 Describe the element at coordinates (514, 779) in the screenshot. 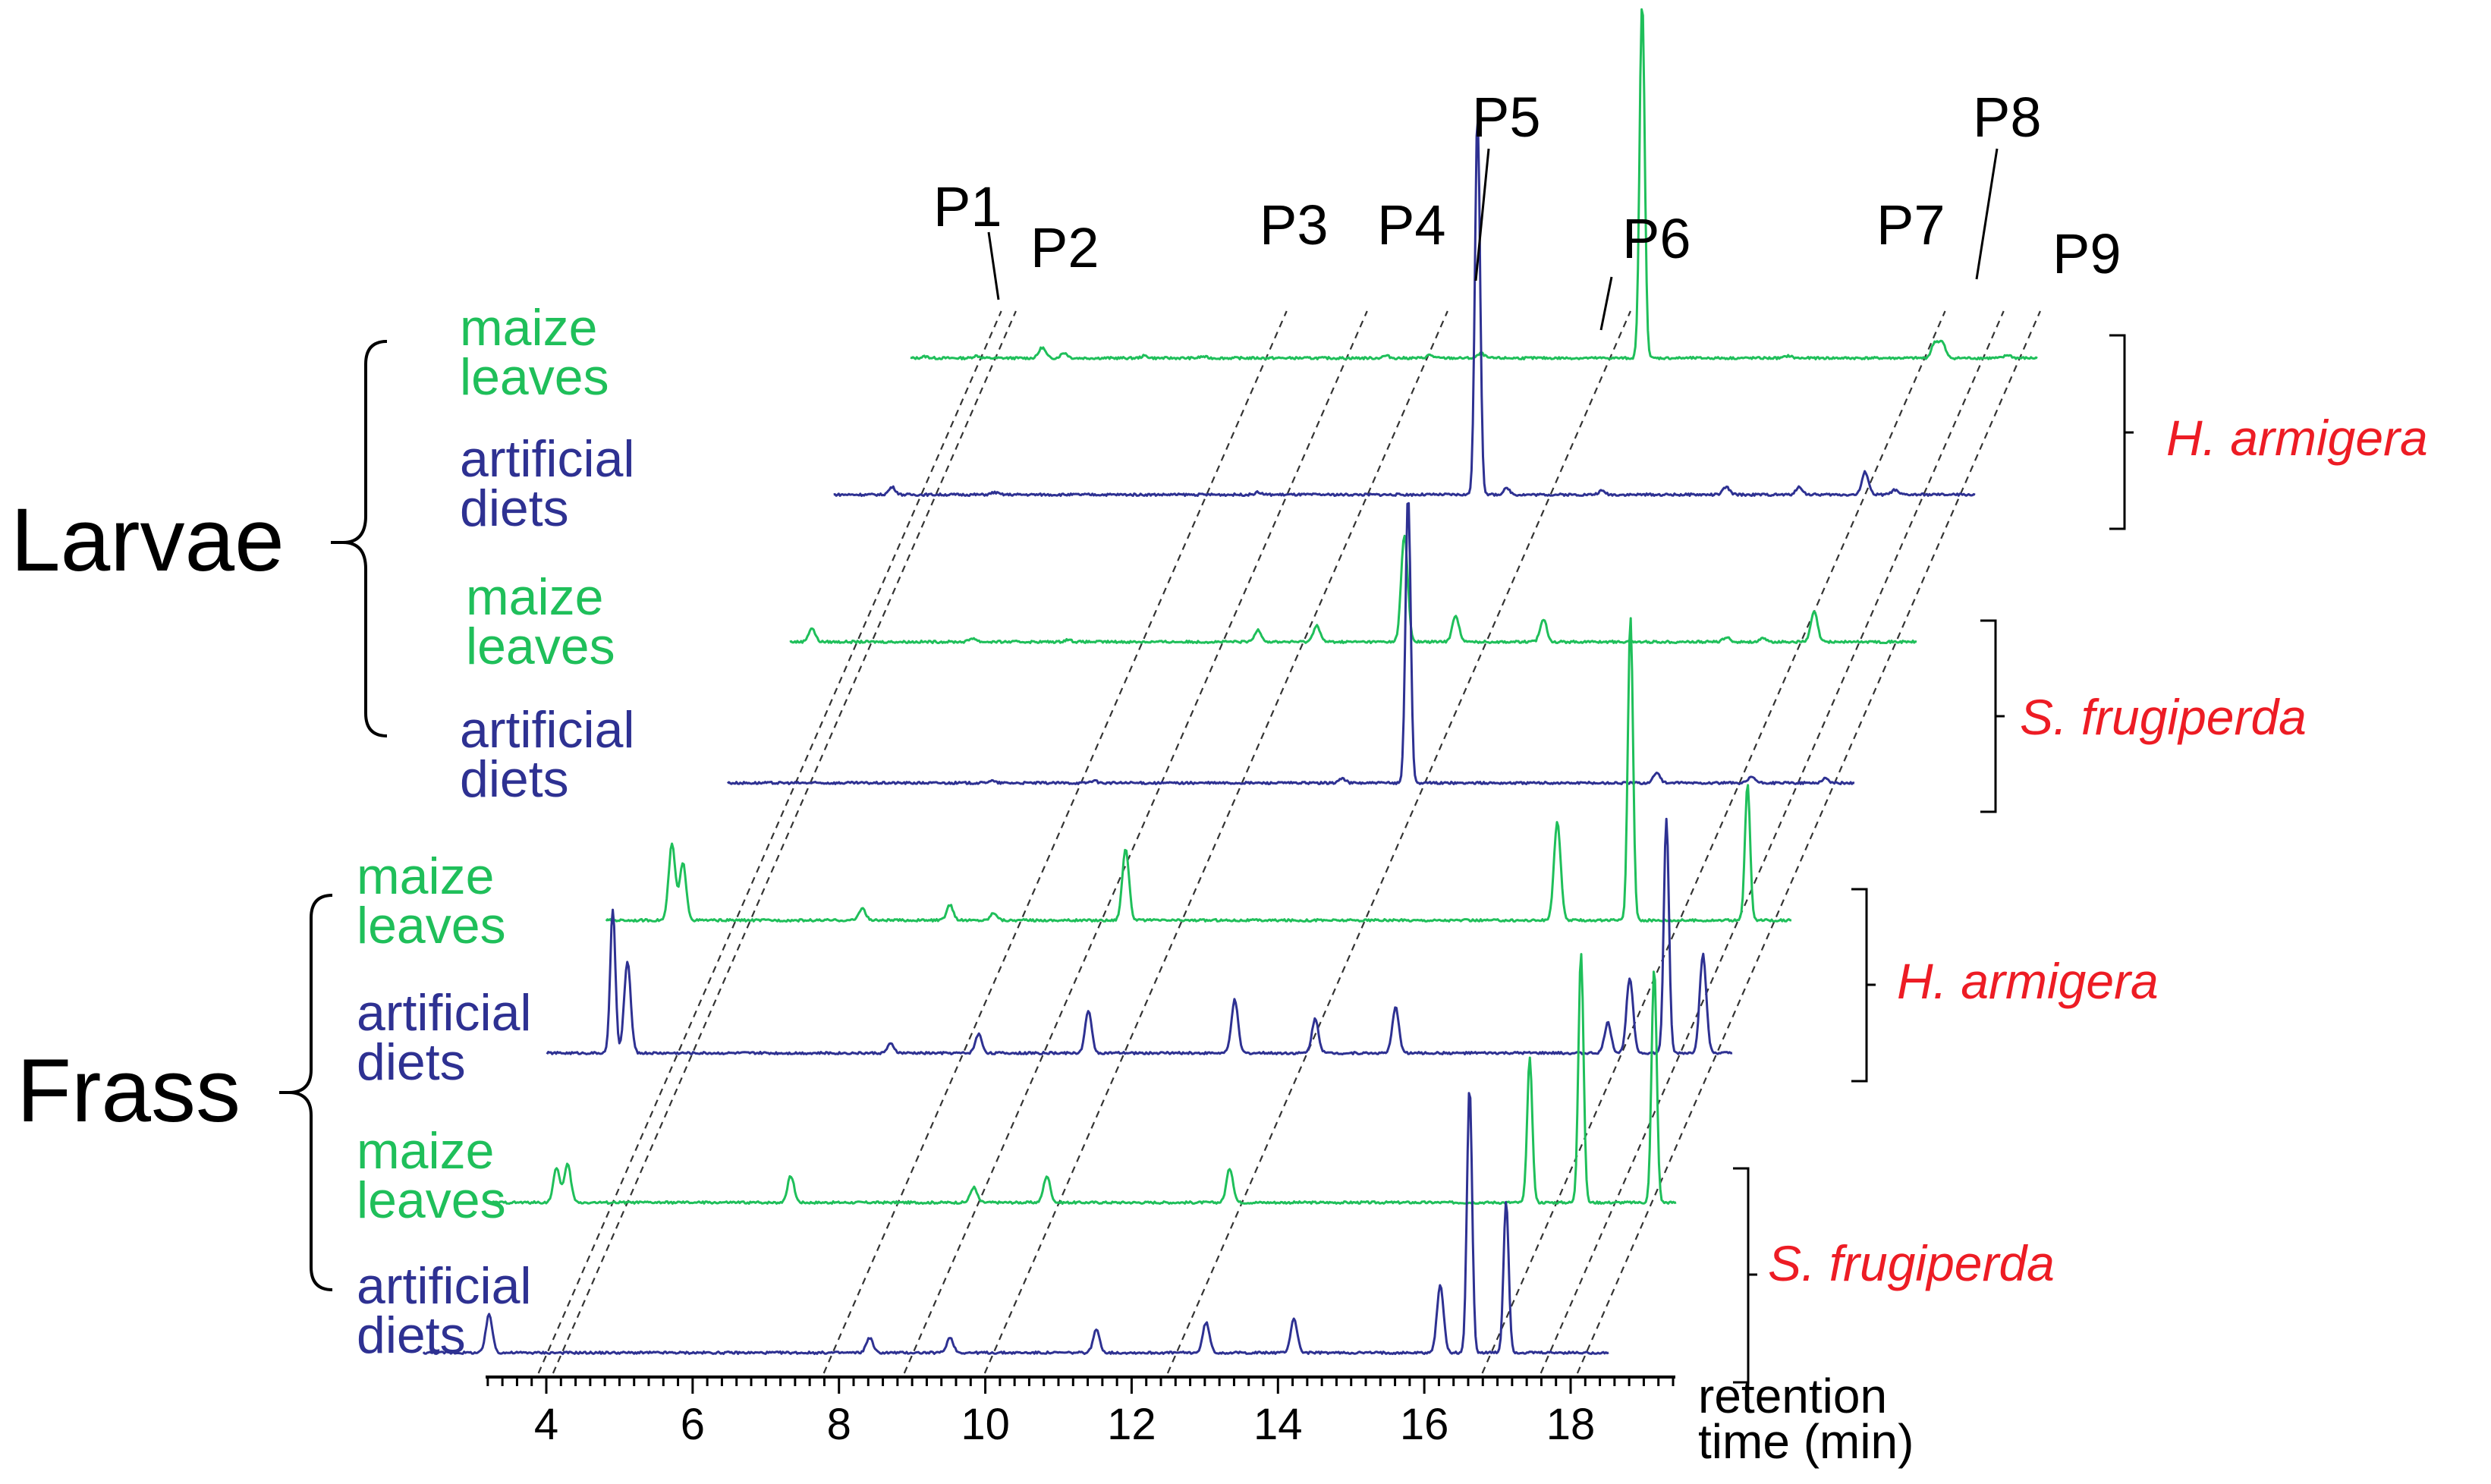

I see `trace-label-4-line2: diets` at that location.